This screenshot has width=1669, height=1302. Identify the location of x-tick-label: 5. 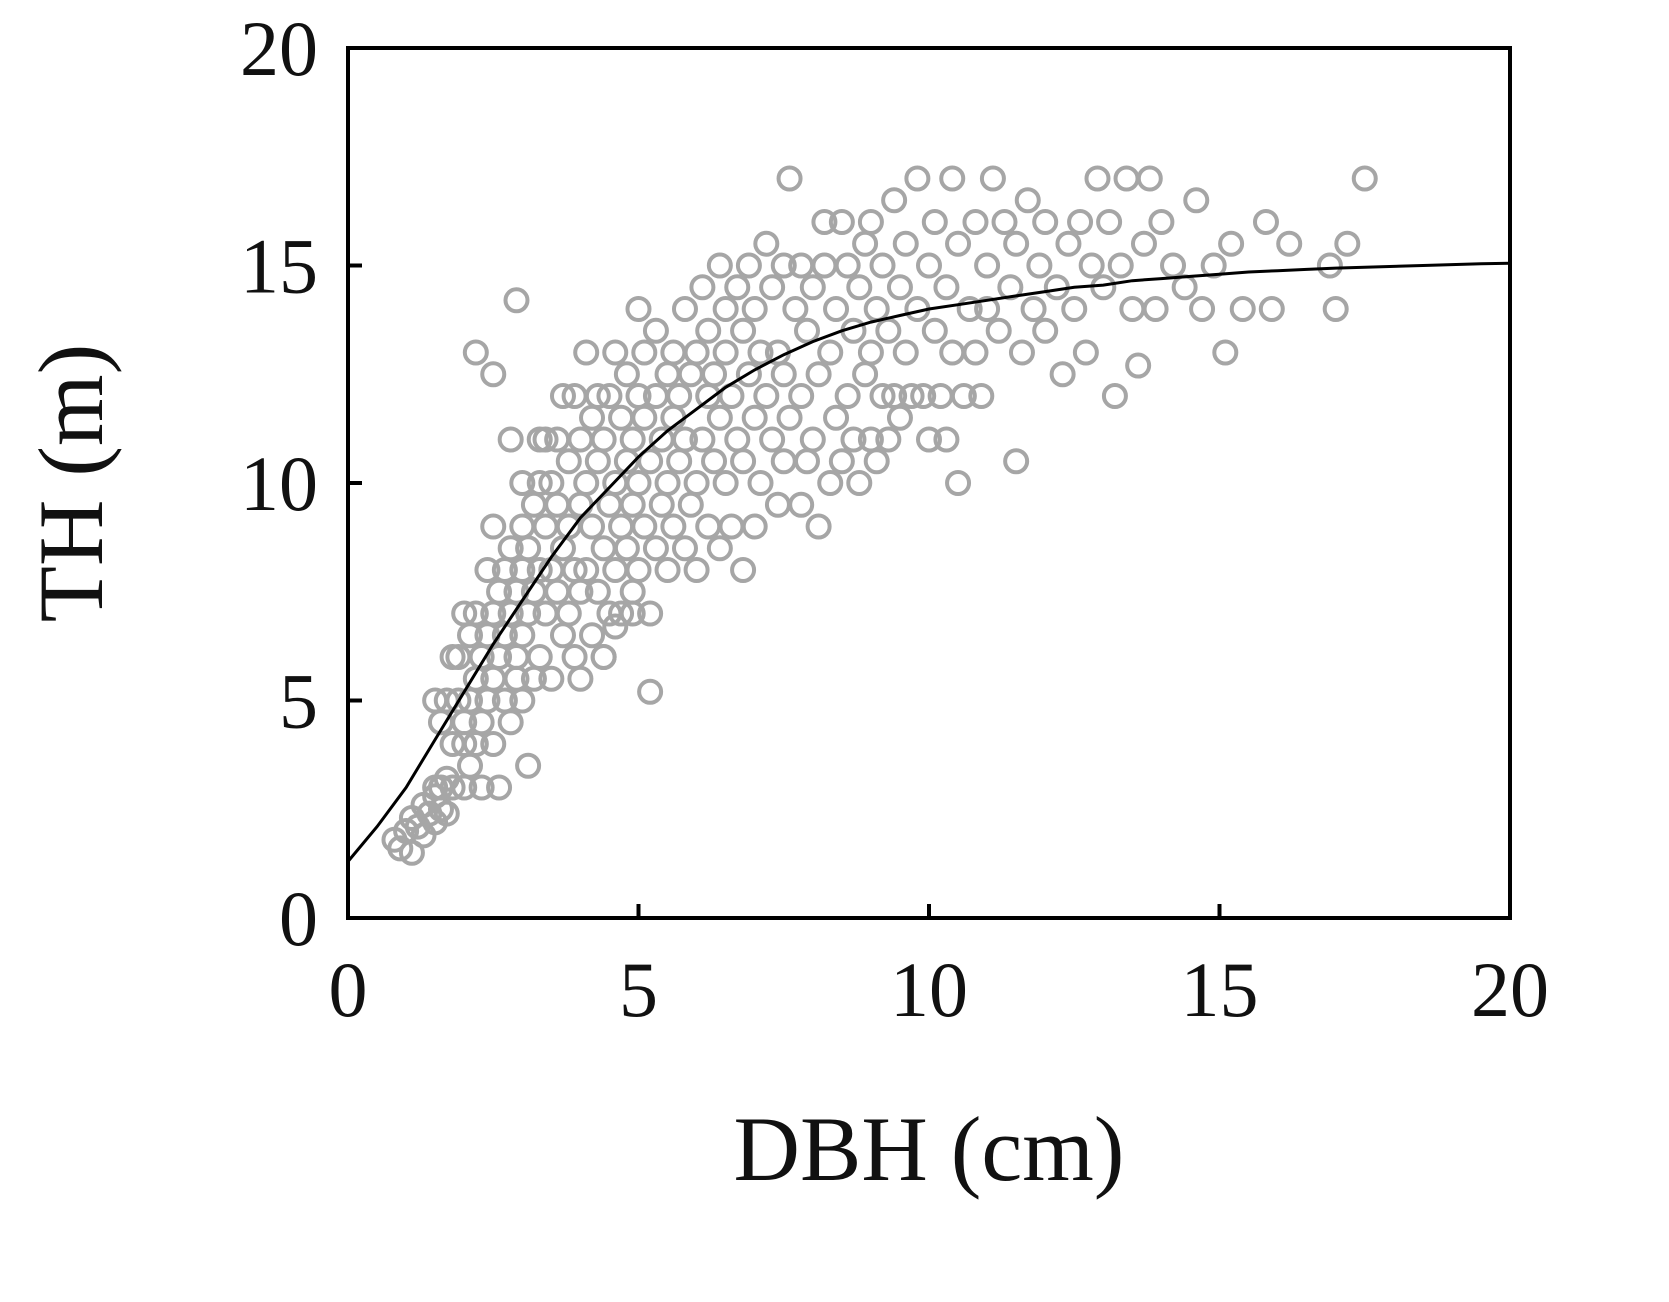
(638, 989).